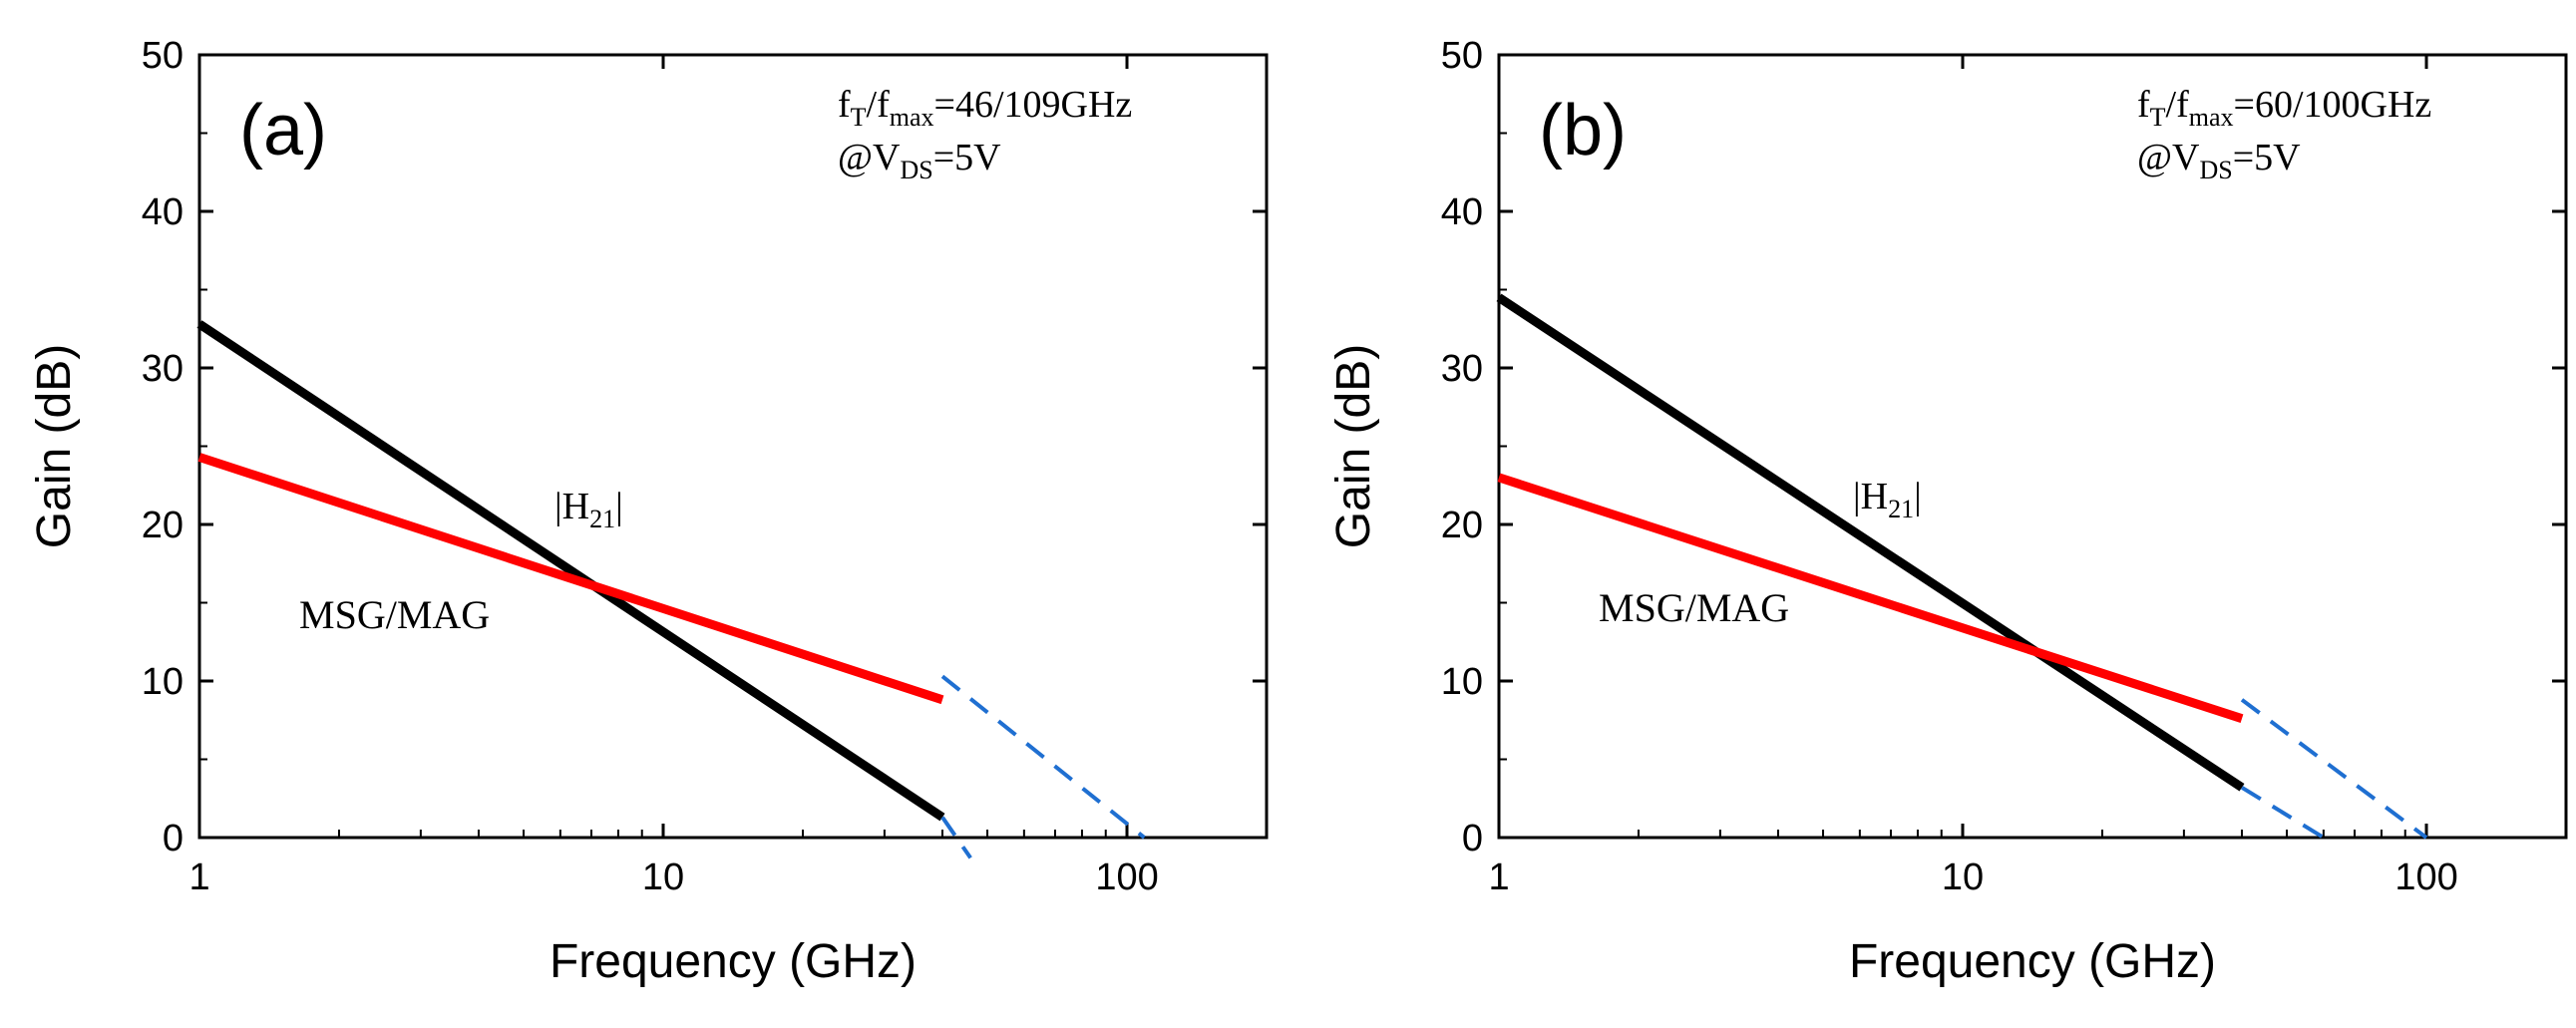  What do you see at coordinates (2284, 108) in the screenshot?
I see `annotation-ft-fmax: fT/fmax=60/100GHz` at bounding box center [2284, 108].